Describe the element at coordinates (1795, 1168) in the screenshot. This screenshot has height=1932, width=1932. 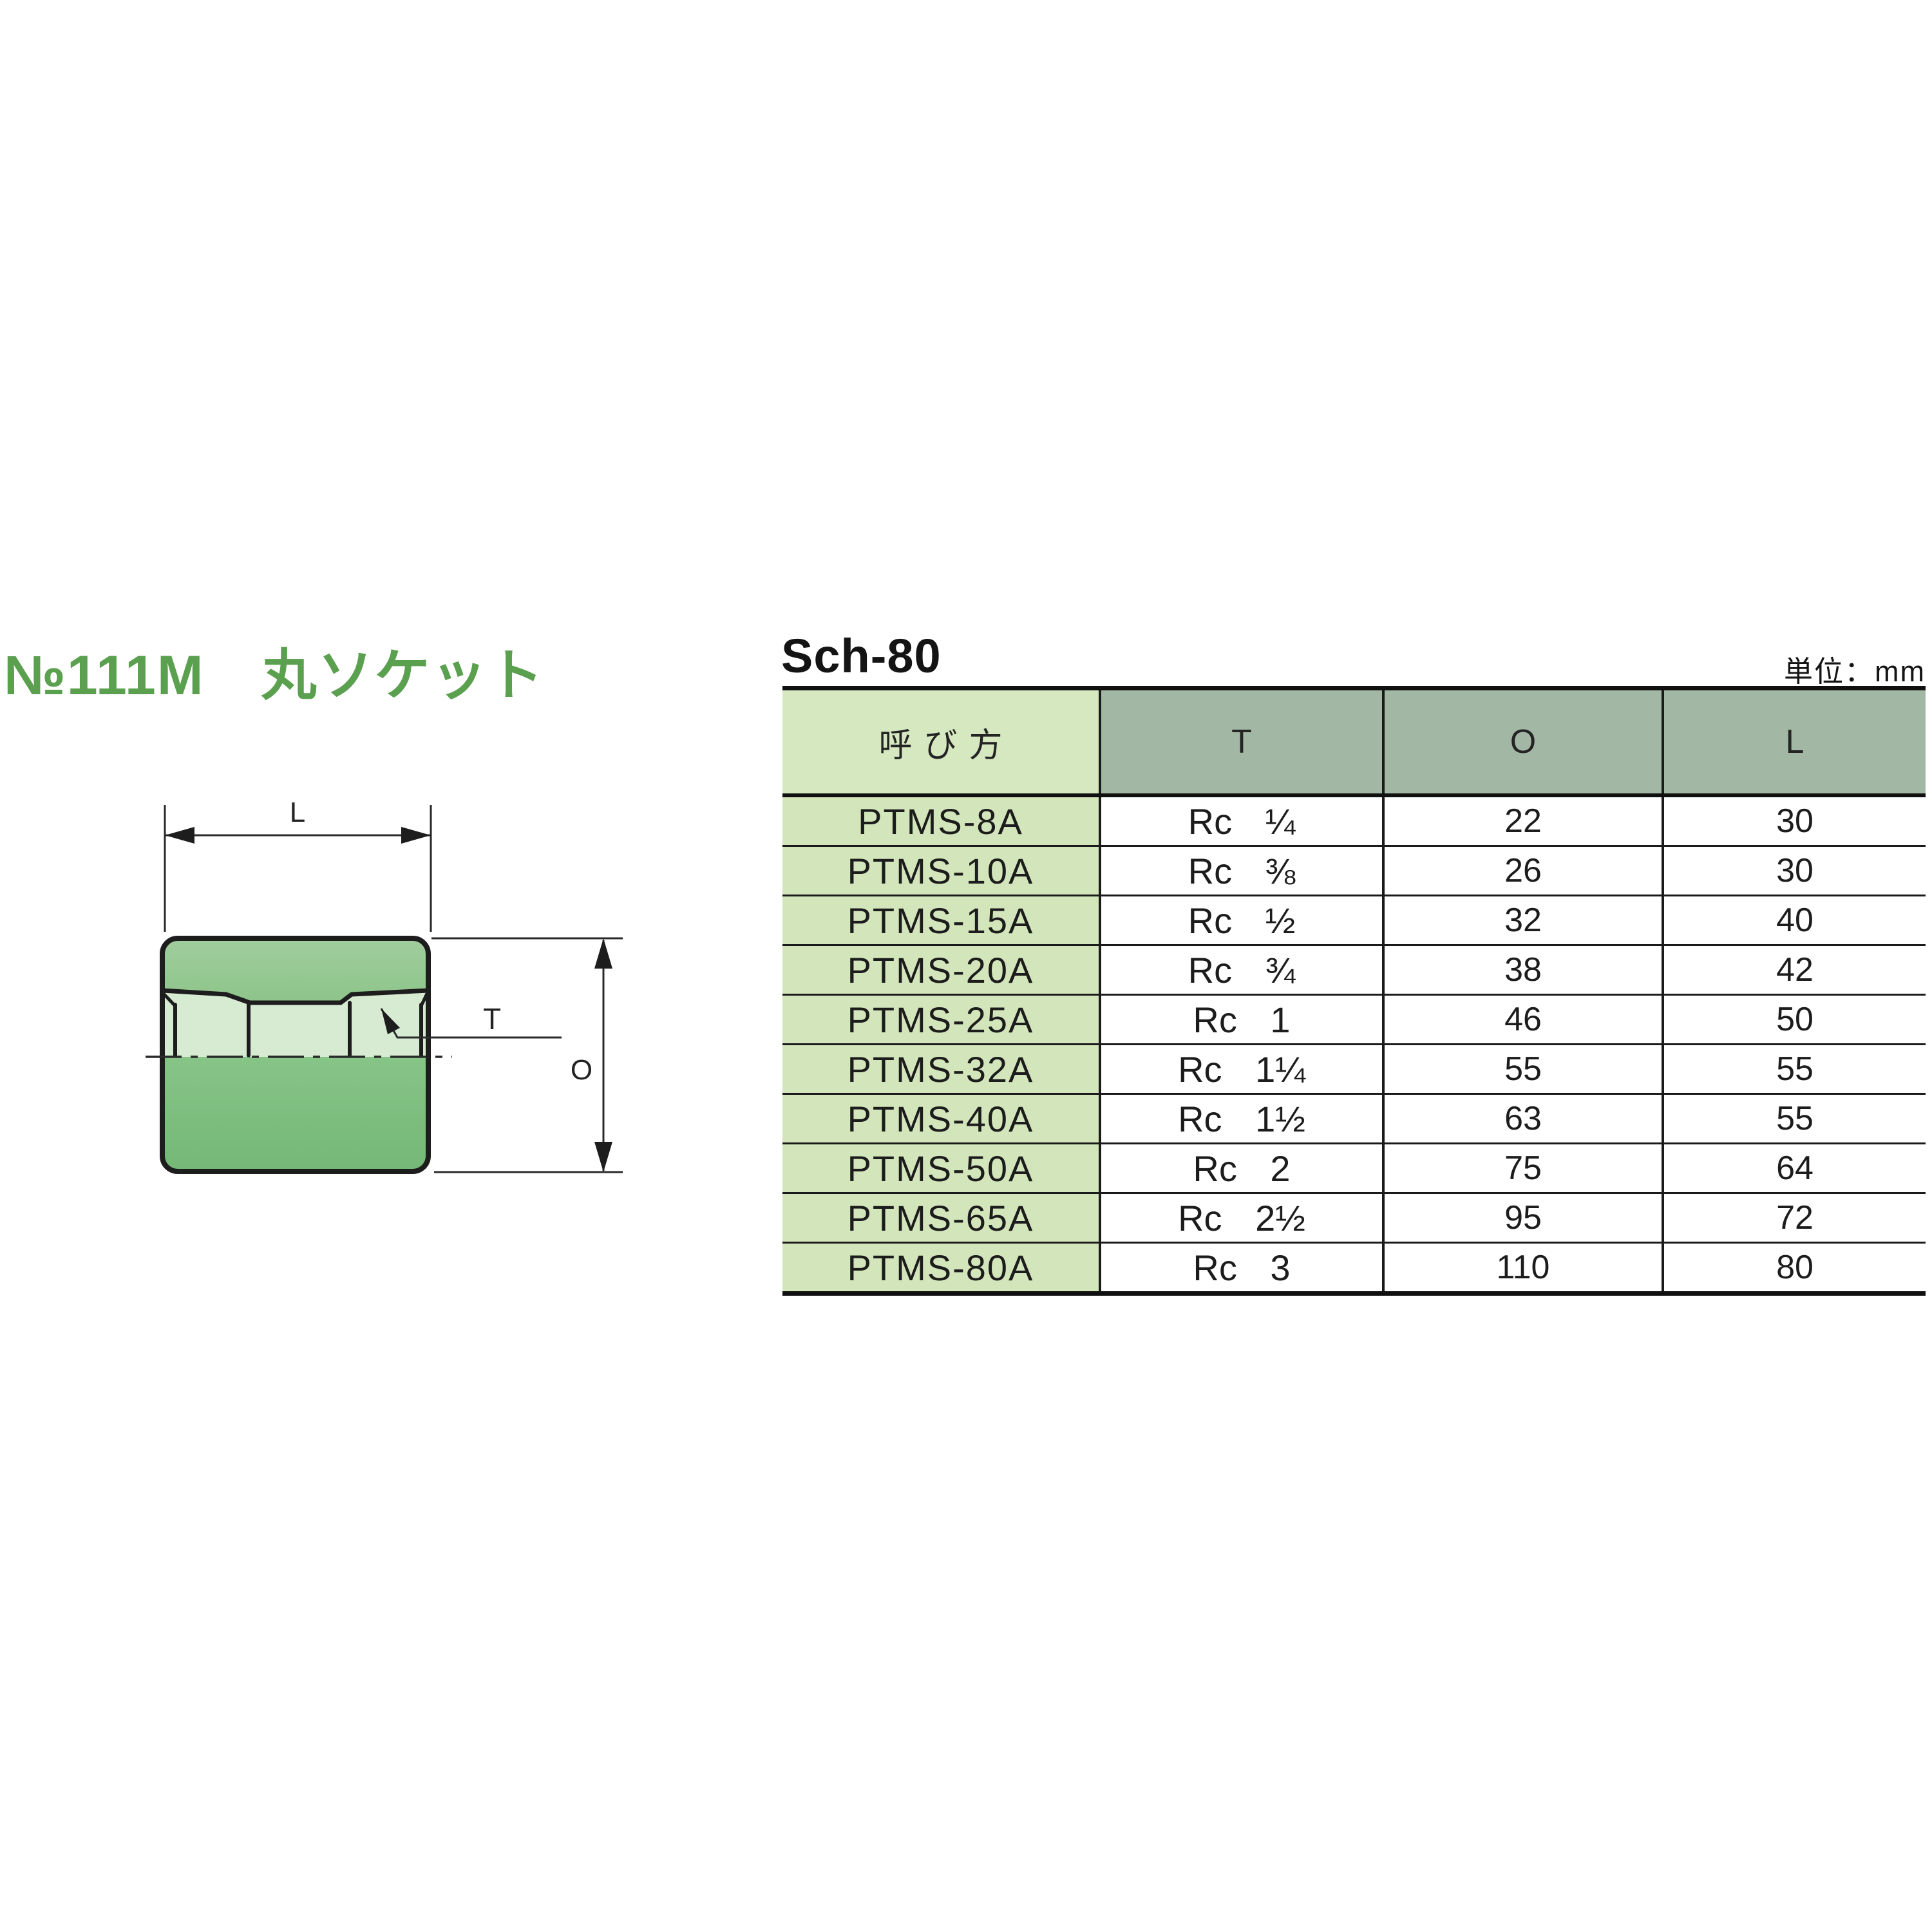
I see `cell-length: 64` at that location.